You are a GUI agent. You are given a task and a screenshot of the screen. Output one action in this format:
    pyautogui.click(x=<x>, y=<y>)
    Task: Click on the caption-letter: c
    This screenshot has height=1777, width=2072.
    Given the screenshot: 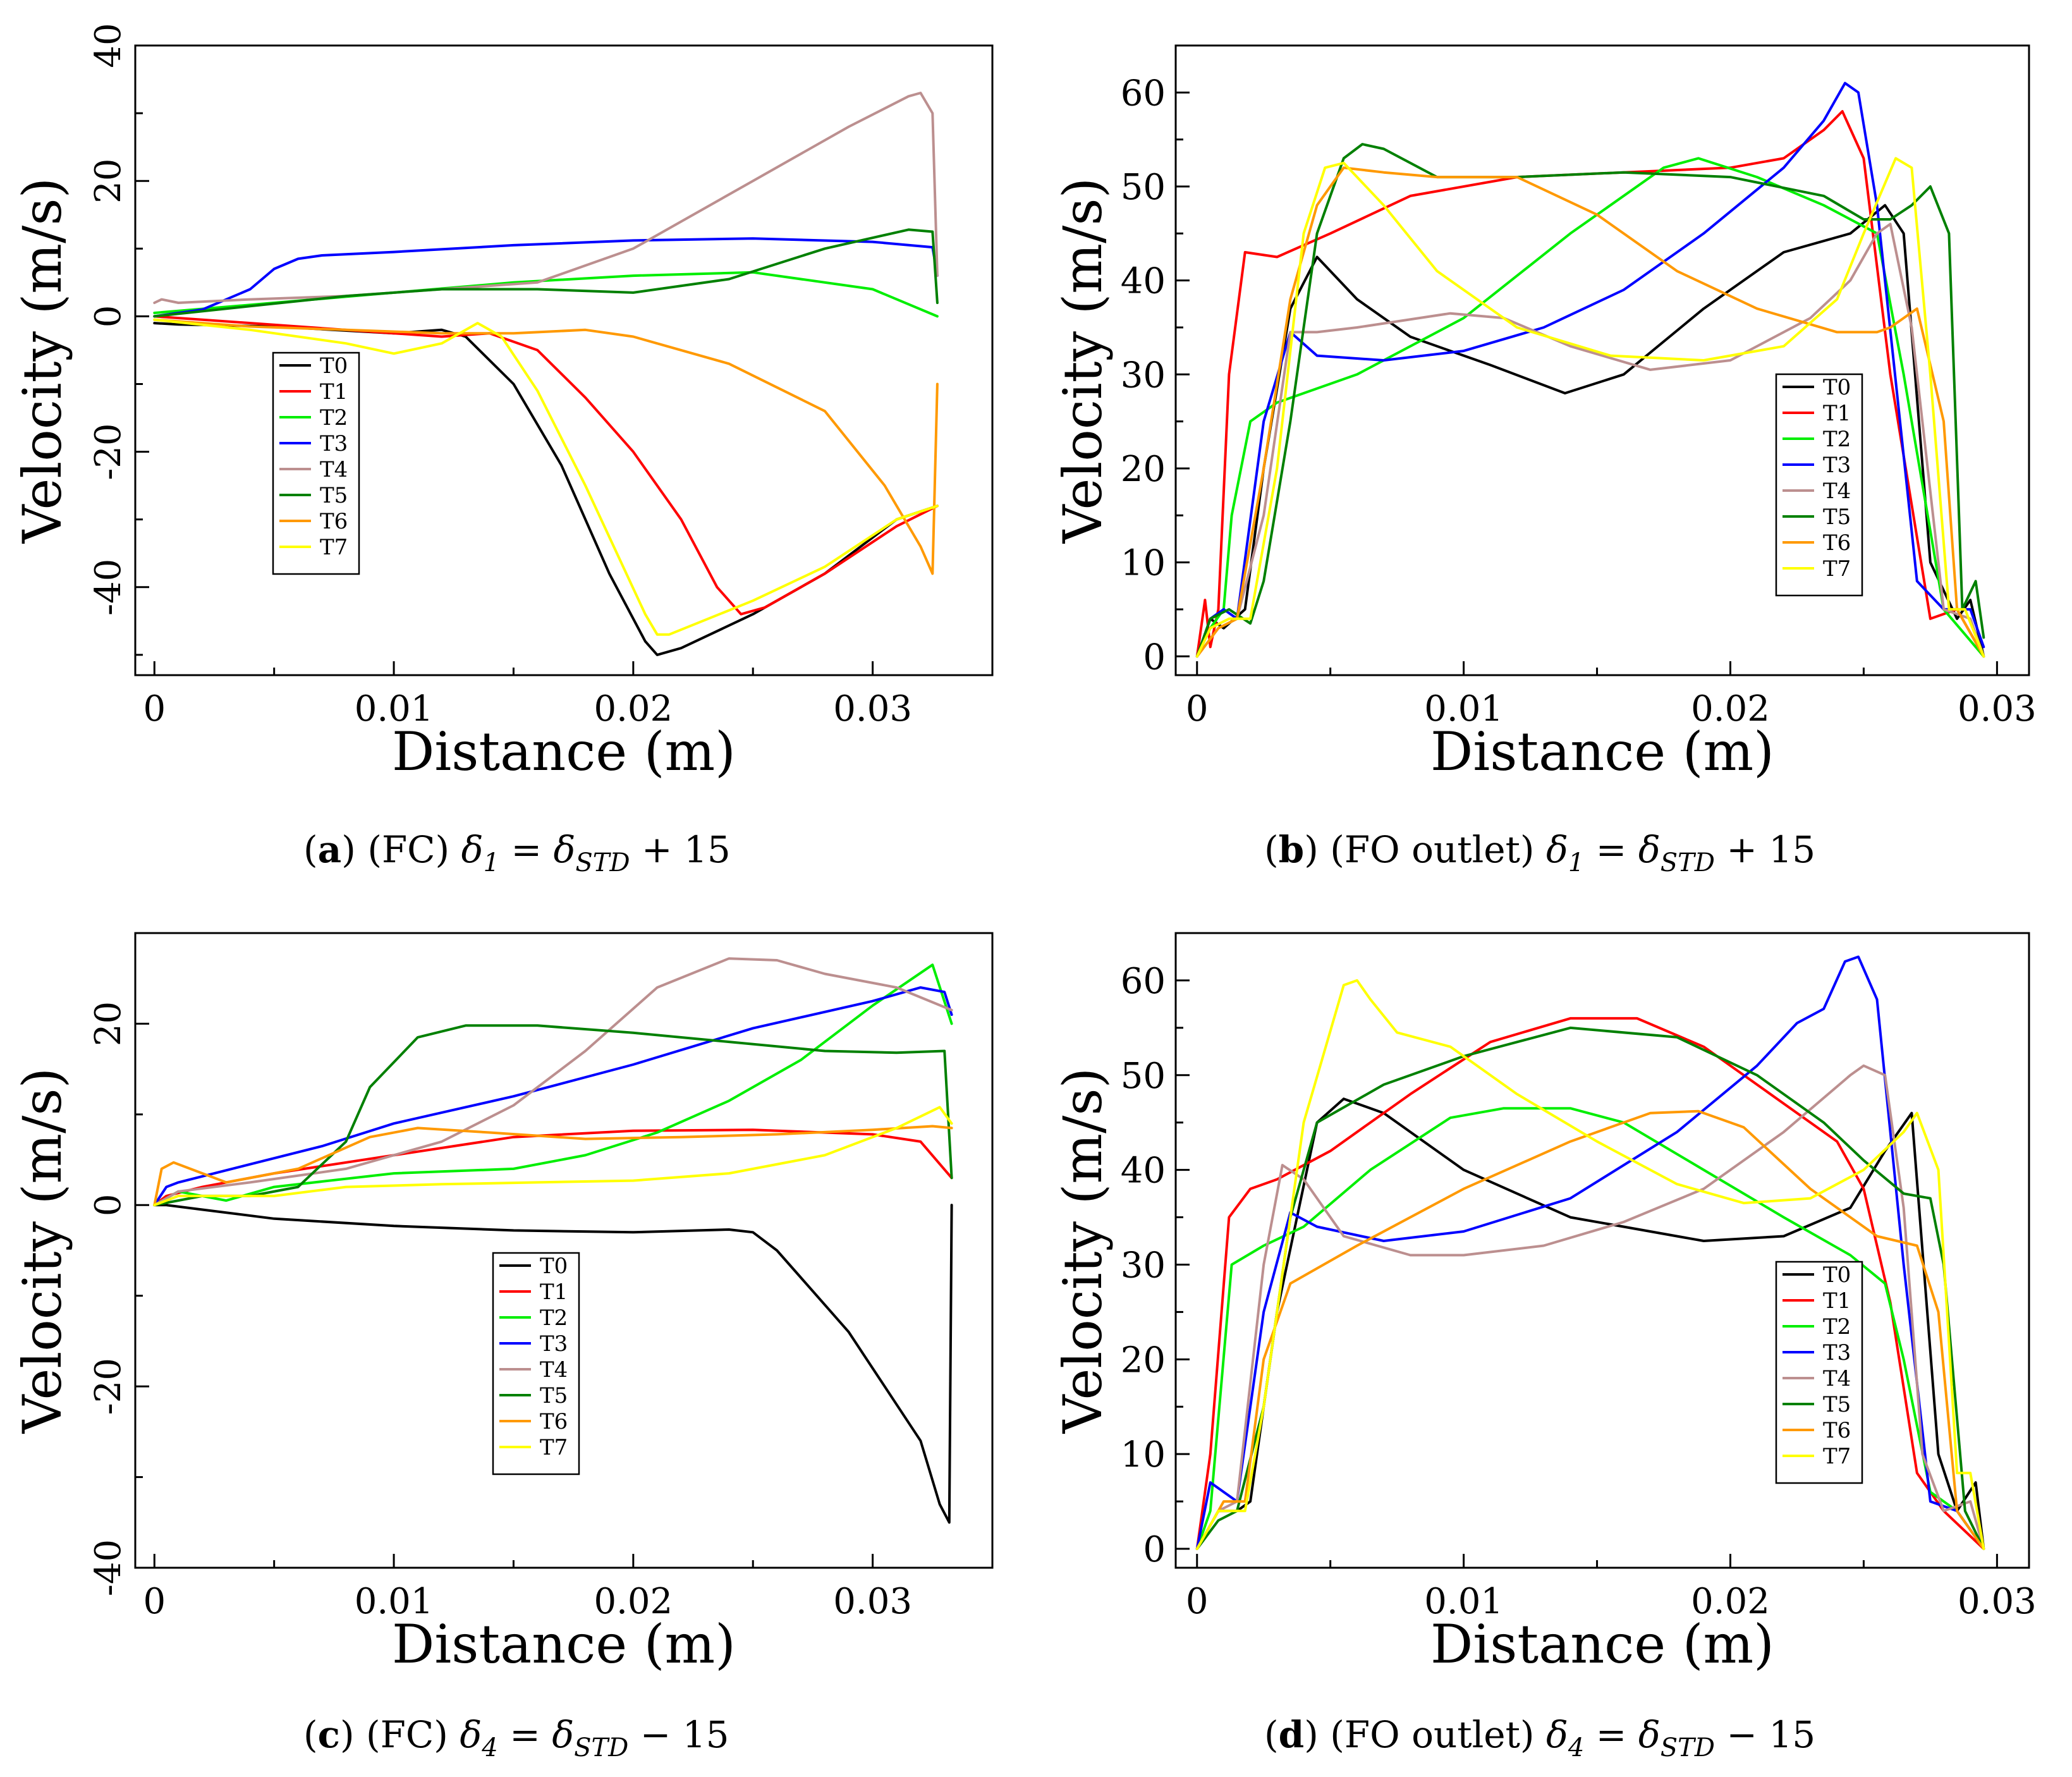 What is the action you would take?
    pyautogui.click(x=328, y=1735)
    